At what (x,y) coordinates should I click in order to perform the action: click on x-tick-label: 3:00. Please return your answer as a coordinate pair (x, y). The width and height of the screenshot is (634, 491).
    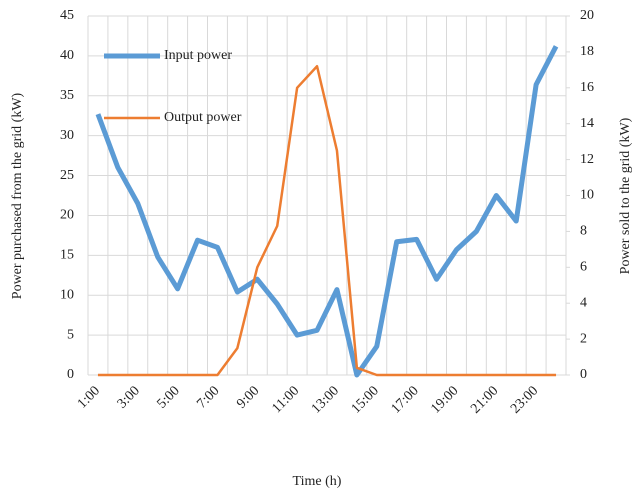
    Looking at the image, I should click on (129, 397).